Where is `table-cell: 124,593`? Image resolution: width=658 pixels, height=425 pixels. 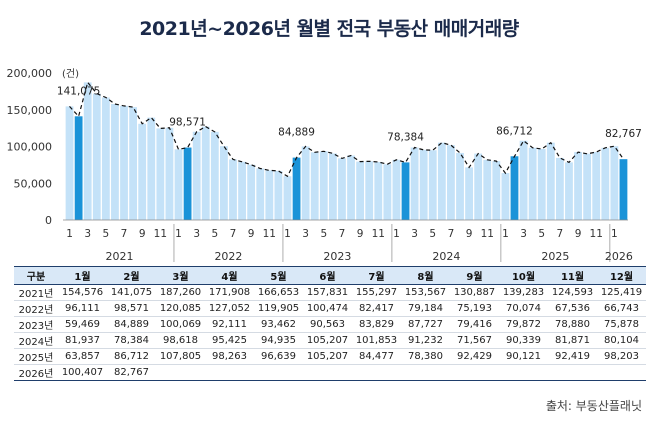 table-cell: 124,593 is located at coordinates (572, 292).